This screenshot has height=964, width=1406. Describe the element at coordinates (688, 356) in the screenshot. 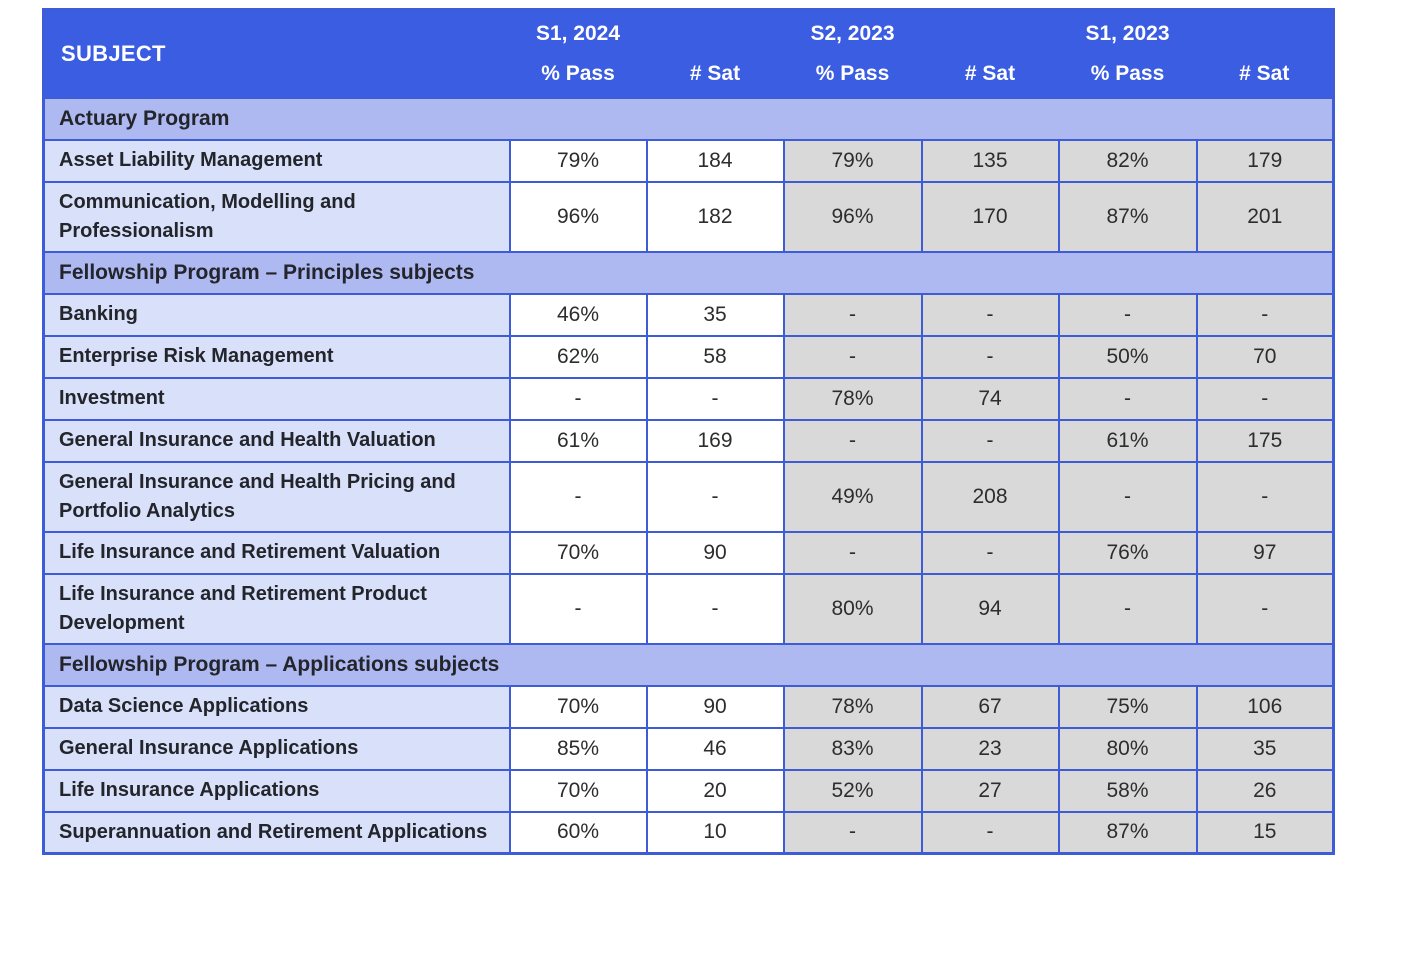

I see `table-row: Enterprise Risk Management 62% 58- -50% 70` at that location.